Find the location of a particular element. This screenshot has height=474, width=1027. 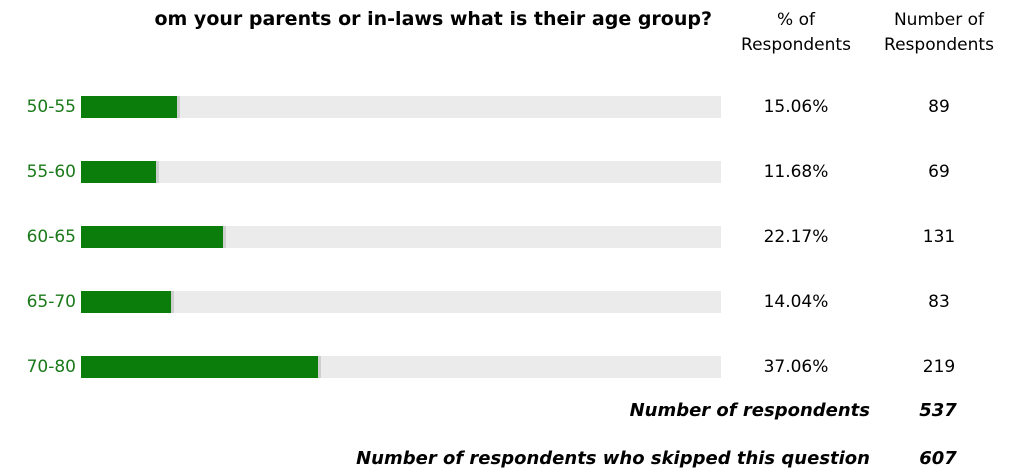

category-label: 65-70 is located at coordinates (51, 302).